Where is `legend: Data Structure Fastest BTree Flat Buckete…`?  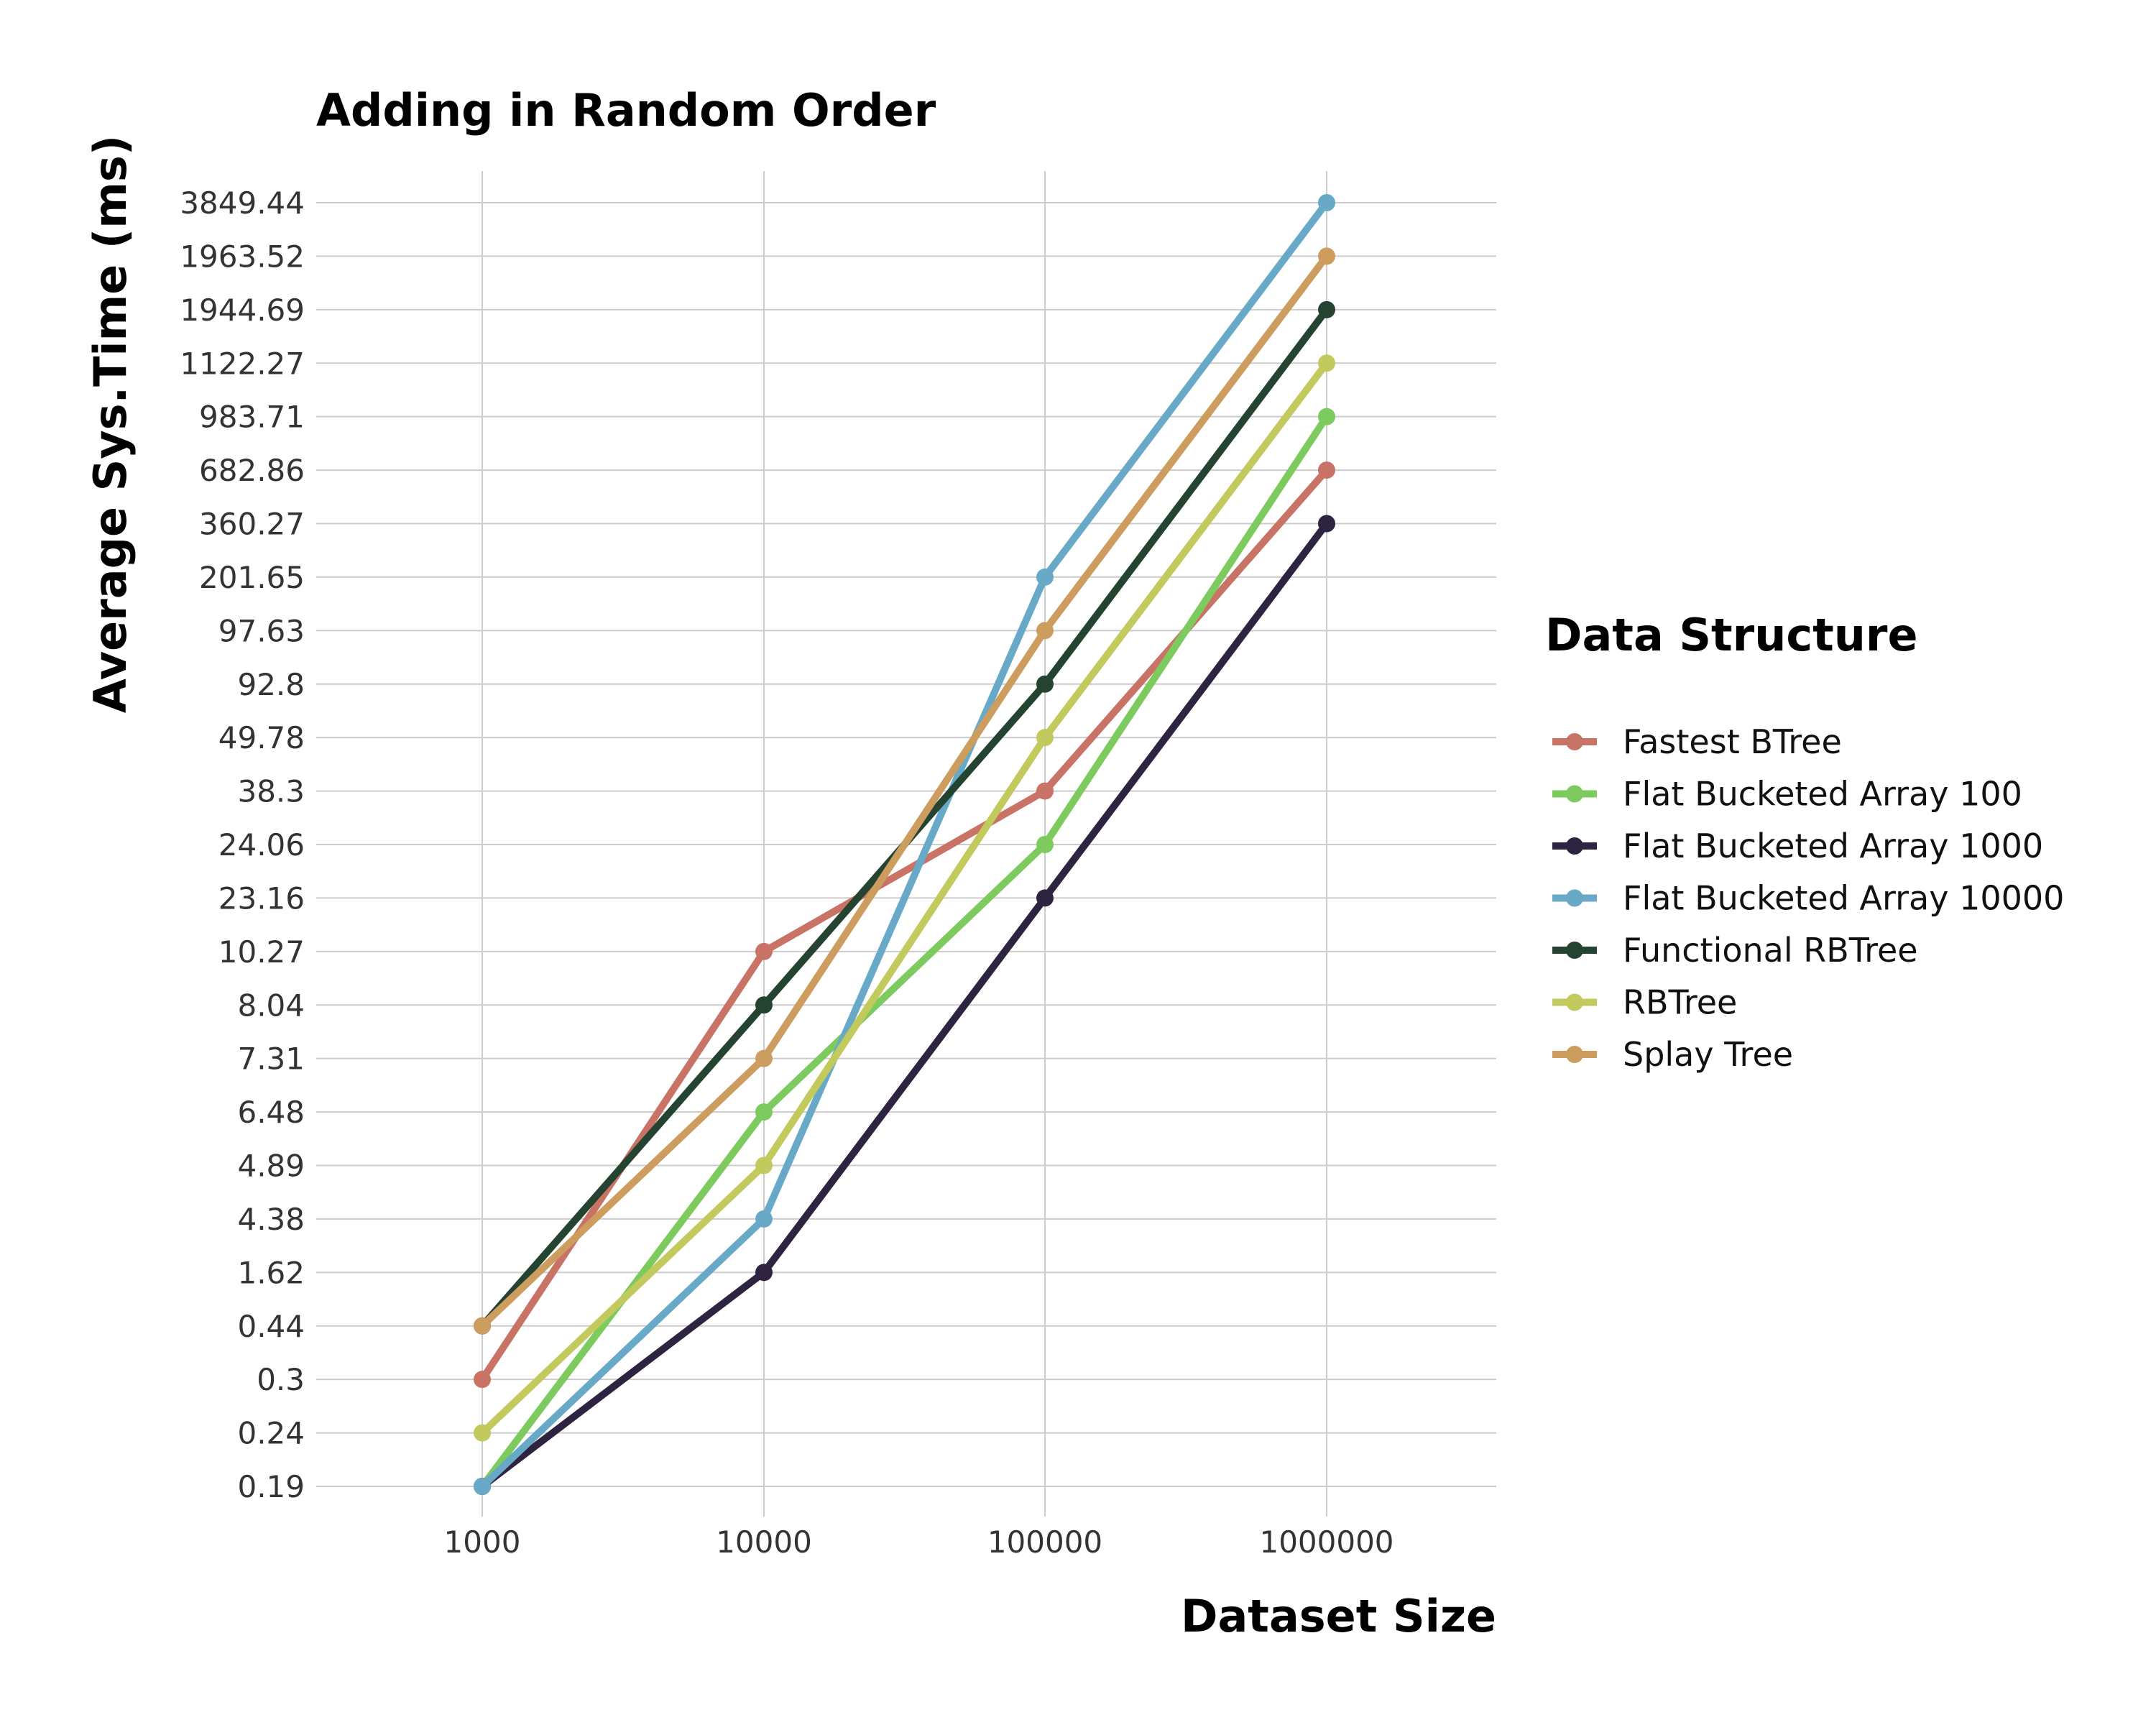
legend: Data Structure Fastest BTree Flat Buckete… is located at coordinates (1805, 841).